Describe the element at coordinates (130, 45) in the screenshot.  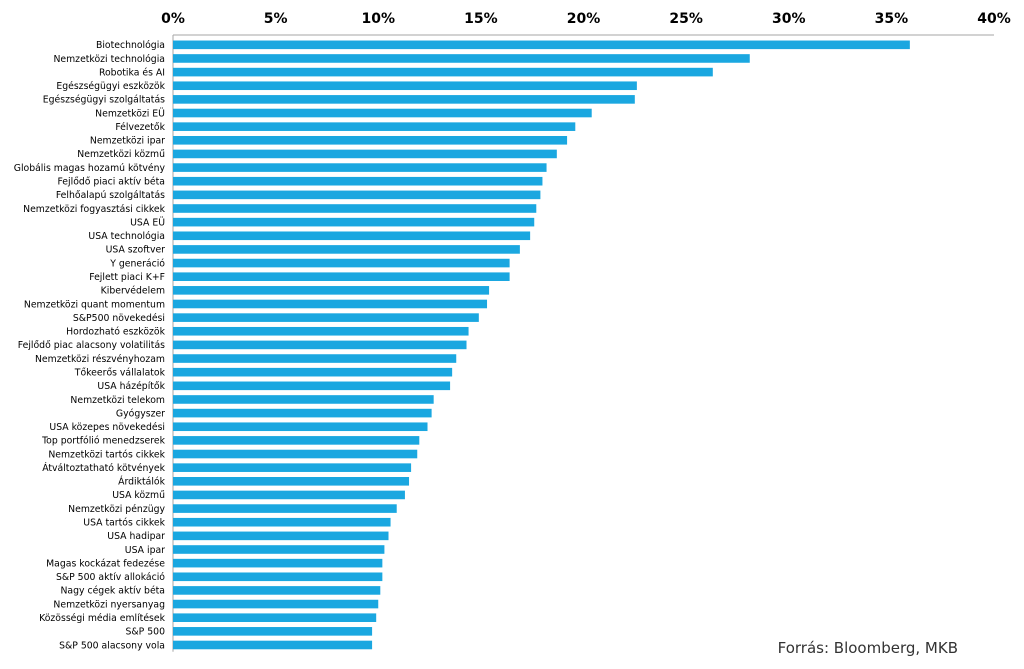
I see `category-label: Biotechnológia` at that location.